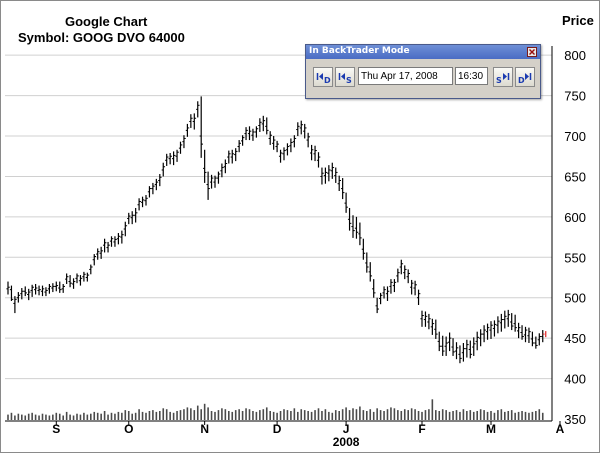  I want to click on y-tick-label: 500, so click(575, 298).